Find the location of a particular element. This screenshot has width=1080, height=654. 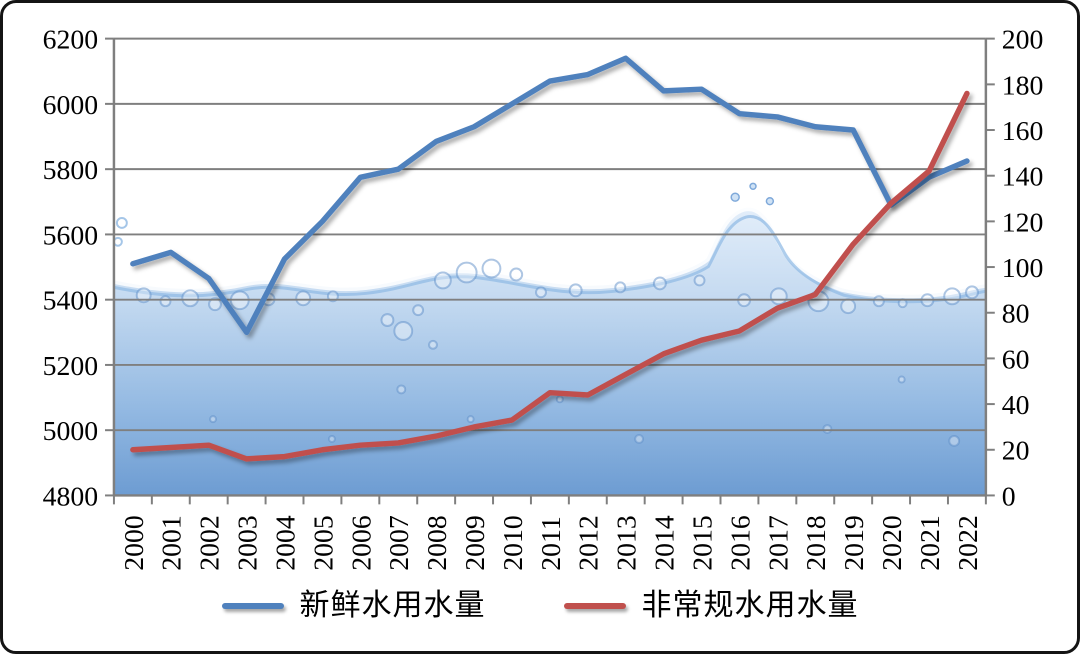

x-axis-year-label: 2019 is located at coordinates (854, 542).